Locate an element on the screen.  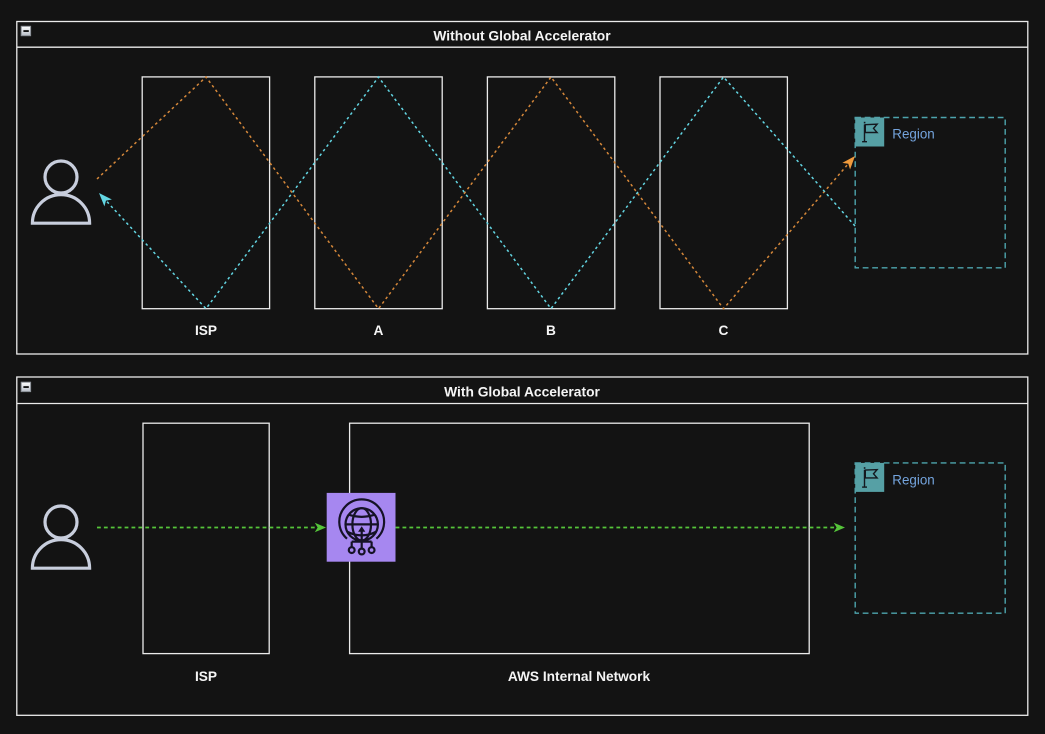
svg-text: A is located at coordinates (379, 330).